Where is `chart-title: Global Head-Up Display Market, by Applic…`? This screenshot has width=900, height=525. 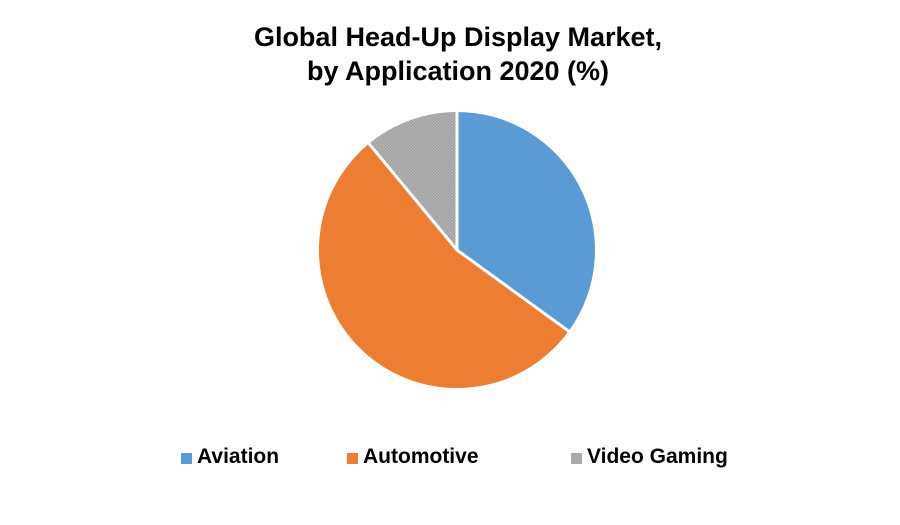 chart-title: Global Head-Up Display Market, by Applic… is located at coordinates (458, 54).